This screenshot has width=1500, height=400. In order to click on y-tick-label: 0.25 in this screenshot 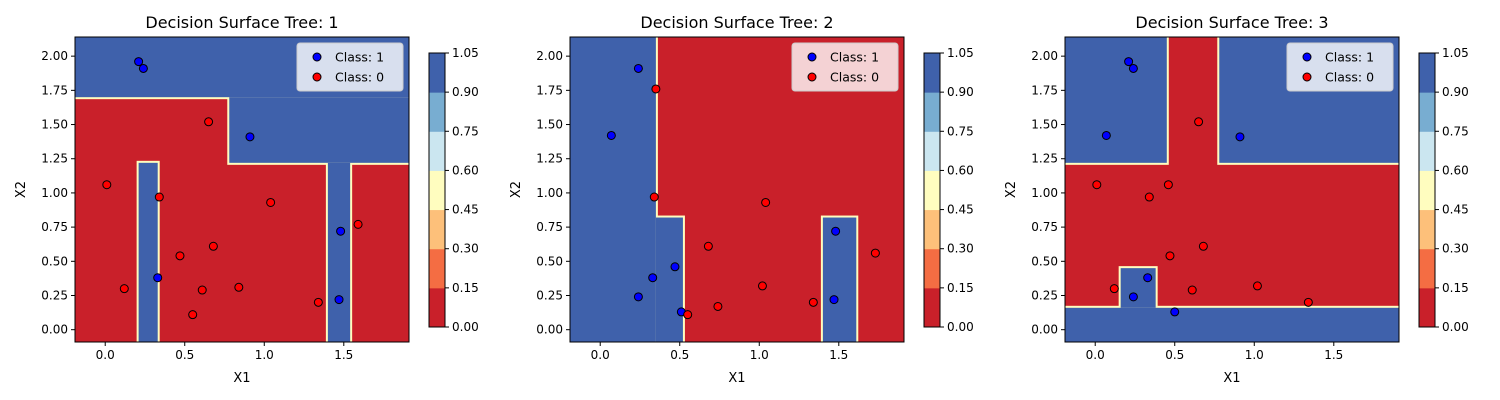, I will do `click(54, 295)`.